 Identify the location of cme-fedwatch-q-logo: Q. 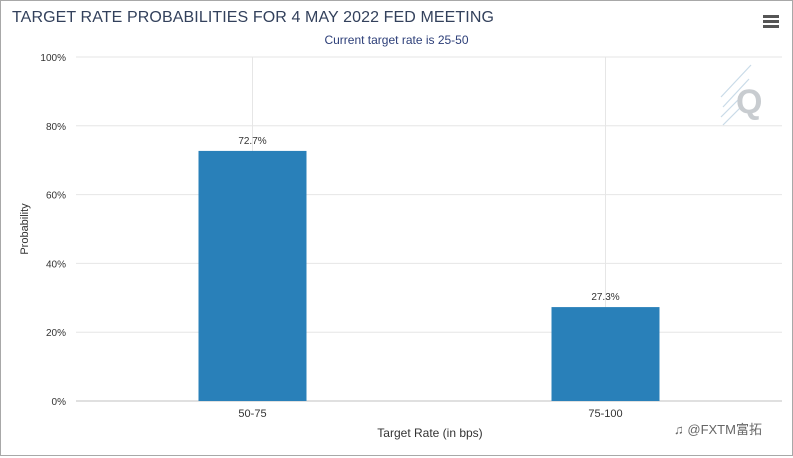
(741, 95).